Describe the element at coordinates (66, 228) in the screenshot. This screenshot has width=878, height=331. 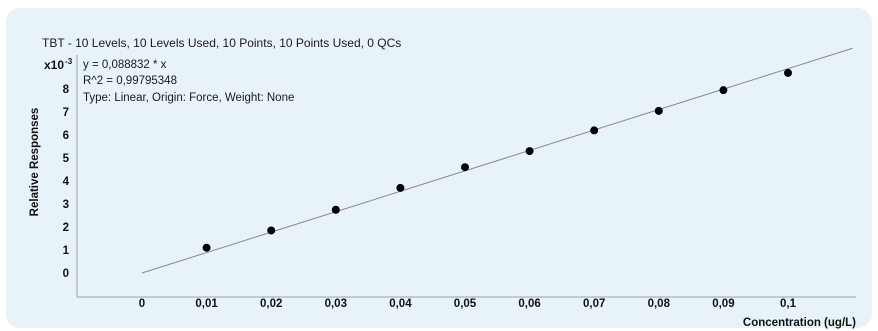
I see `y-tick-label: 2` at that location.